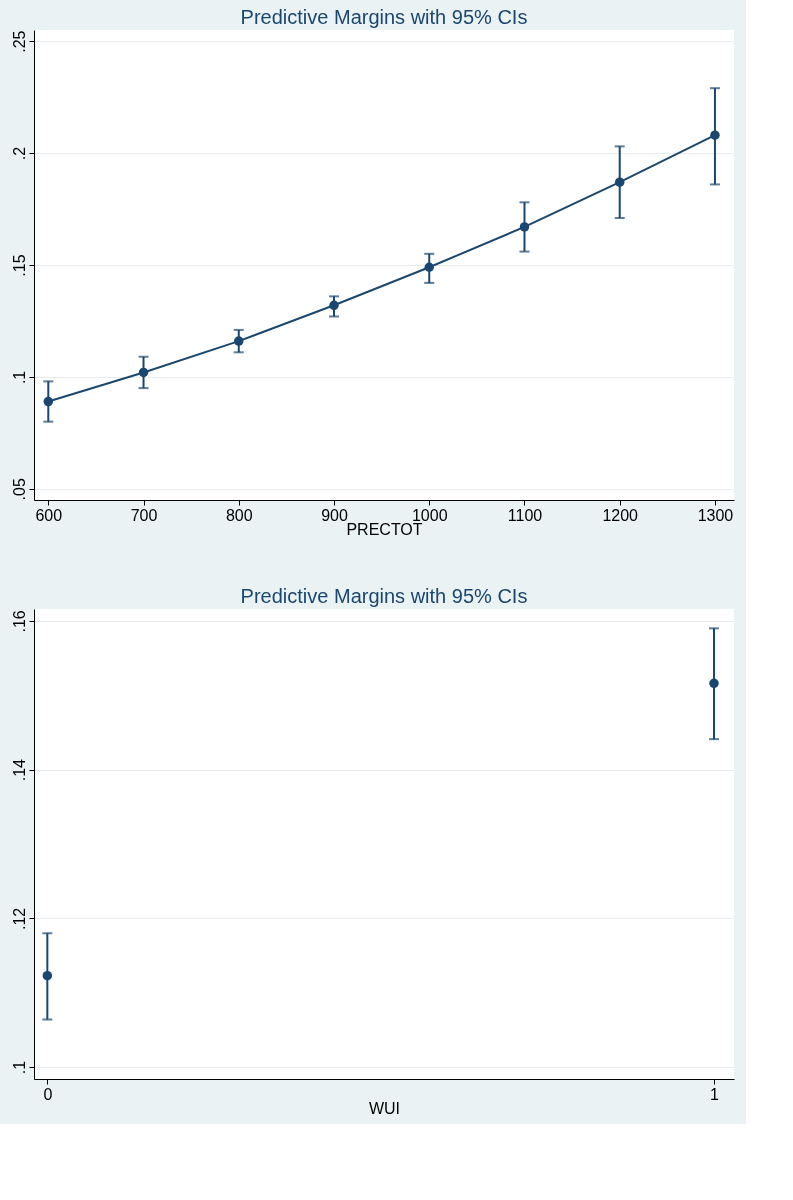 This screenshot has width=793, height=1200. Describe the element at coordinates (239, 515) in the screenshot. I see `x-tick-label: 800` at that location.